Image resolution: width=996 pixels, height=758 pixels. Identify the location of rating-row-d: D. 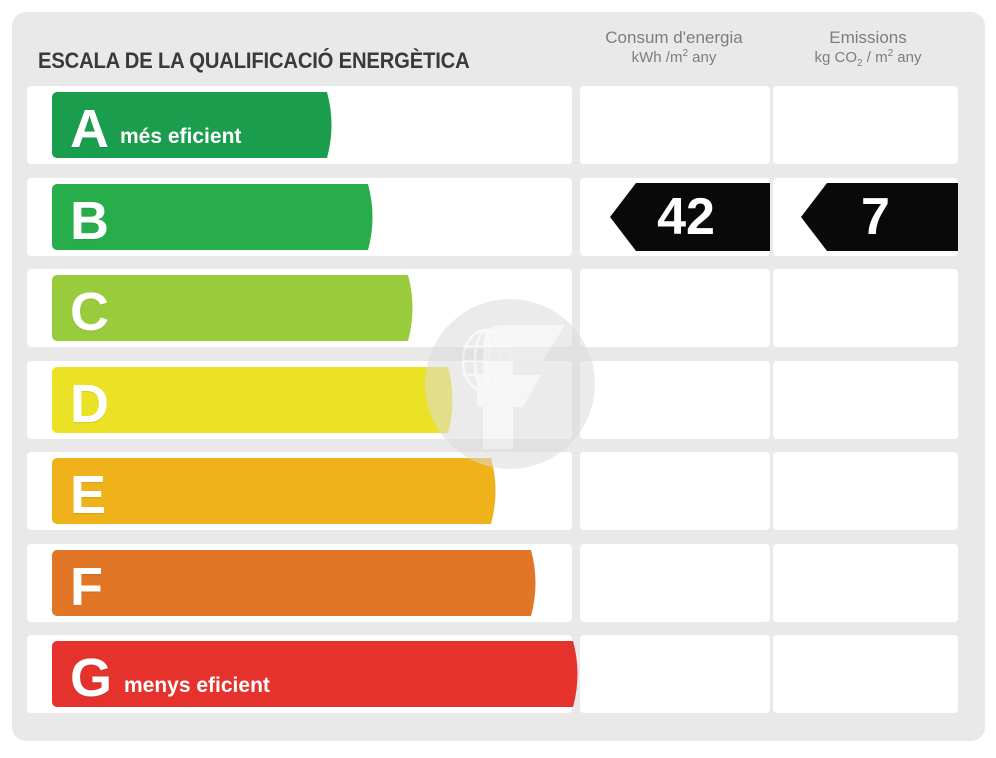
(498, 399).